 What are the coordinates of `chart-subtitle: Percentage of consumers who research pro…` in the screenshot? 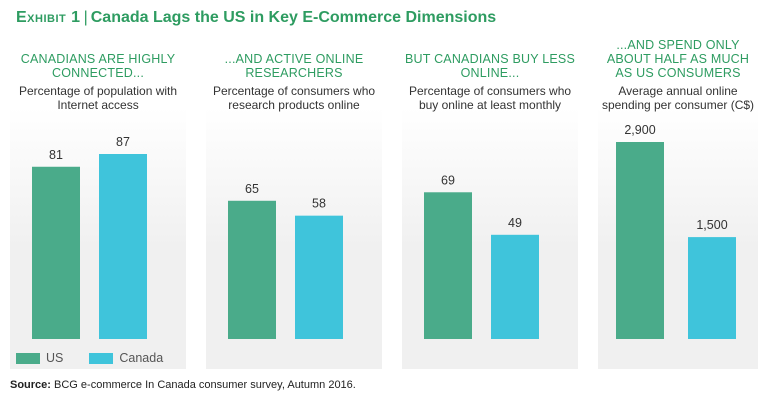 It's located at (294, 98).